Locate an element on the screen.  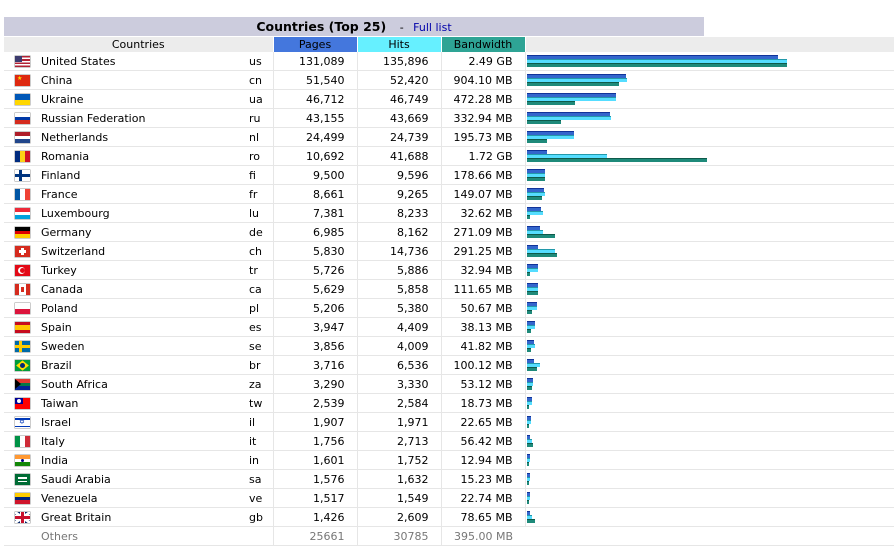
hits-value: 4,009 is located at coordinates (398, 346).